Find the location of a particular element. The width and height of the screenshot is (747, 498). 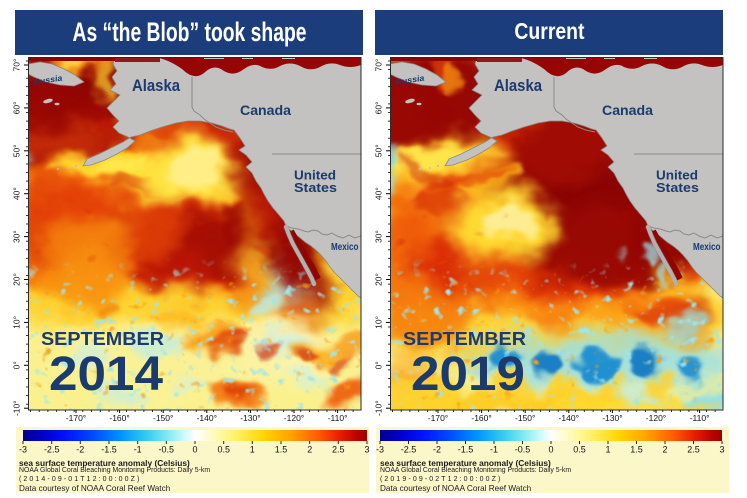

svg-text: 2019 is located at coordinates (468, 374).